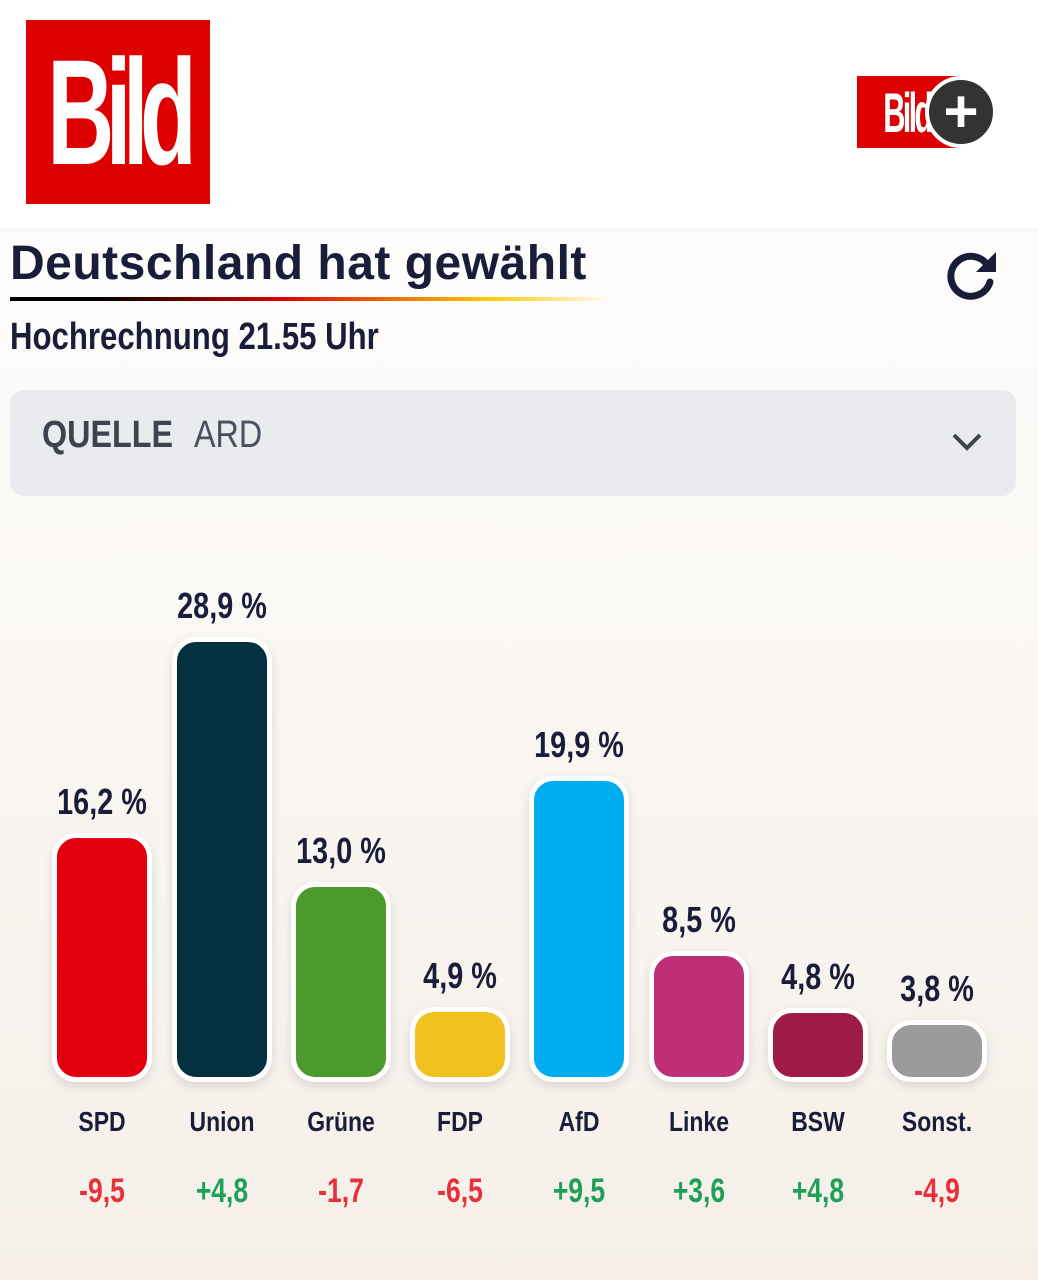 The width and height of the screenshot is (1038, 1280). What do you see at coordinates (310, 299) in the screenshot?
I see `flag-gradient-divider` at bounding box center [310, 299].